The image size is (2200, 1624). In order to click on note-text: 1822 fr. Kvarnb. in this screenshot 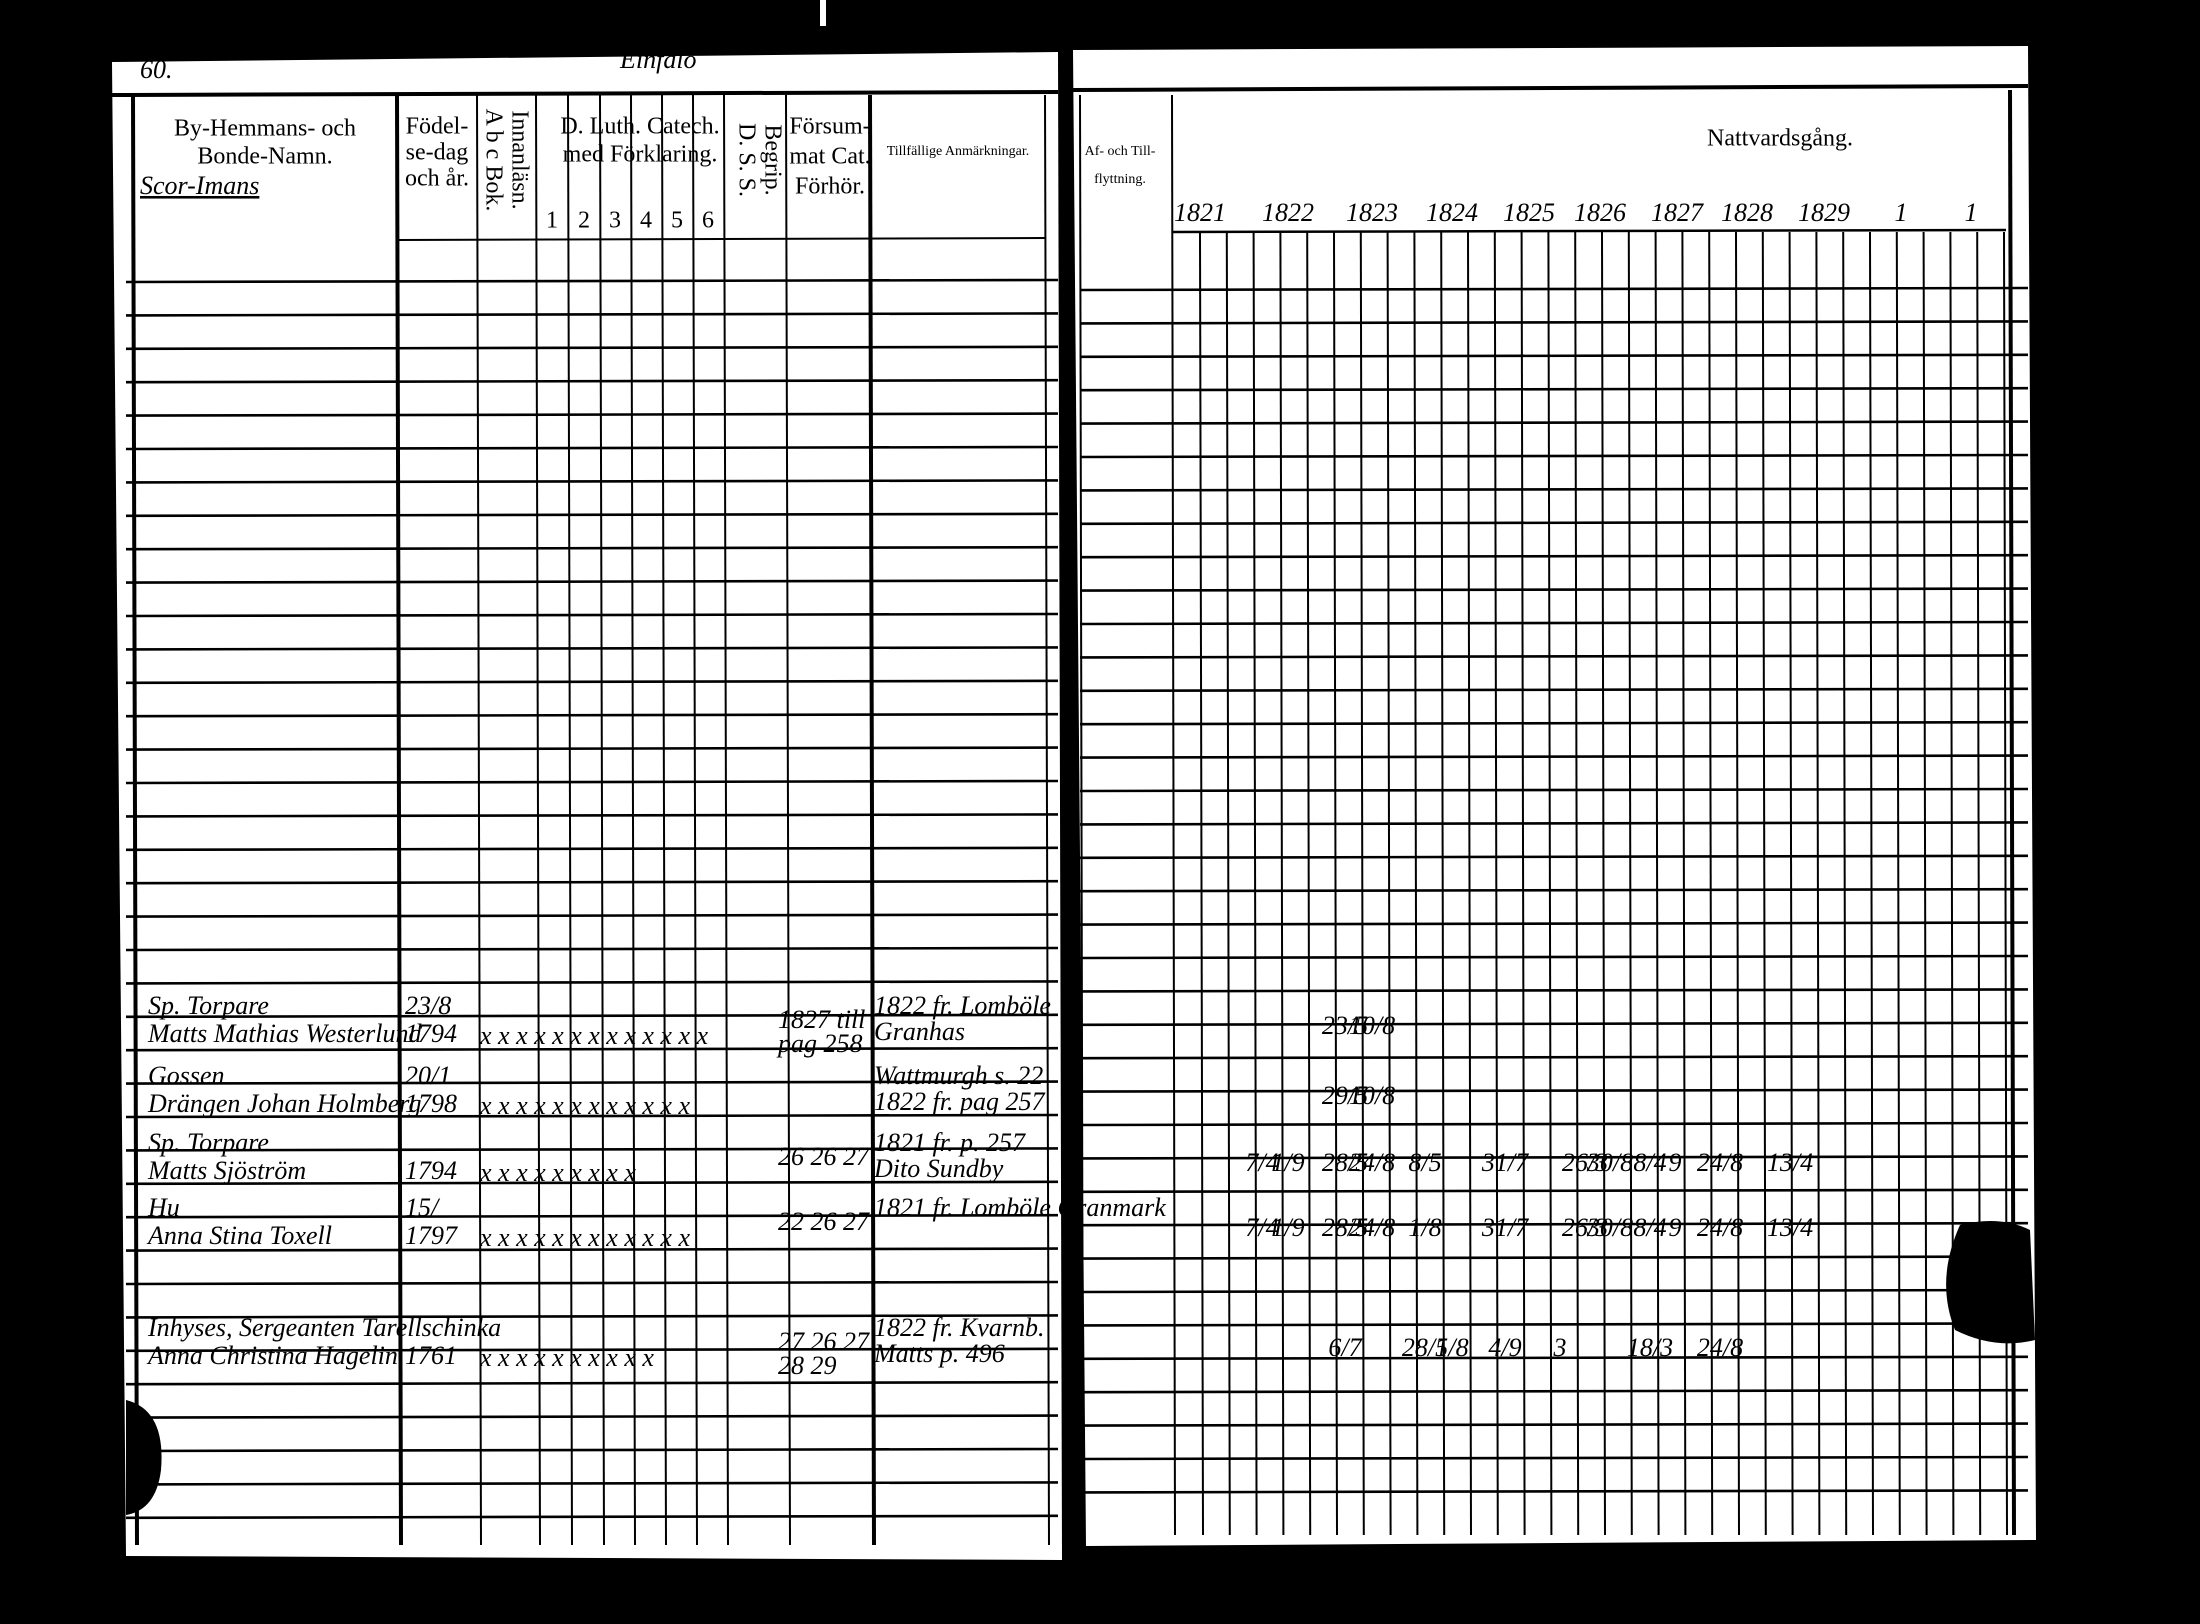, I will do `click(959, 1327)`.